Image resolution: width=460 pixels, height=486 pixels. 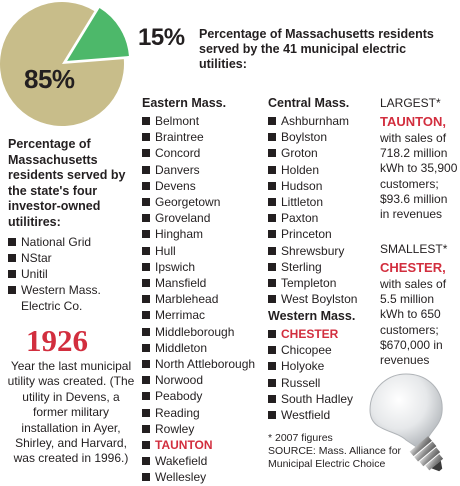 What do you see at coordinates (312, 121) in the screenshot?
I see `list-item: Ashburnham` at bounding box center [312, 121].